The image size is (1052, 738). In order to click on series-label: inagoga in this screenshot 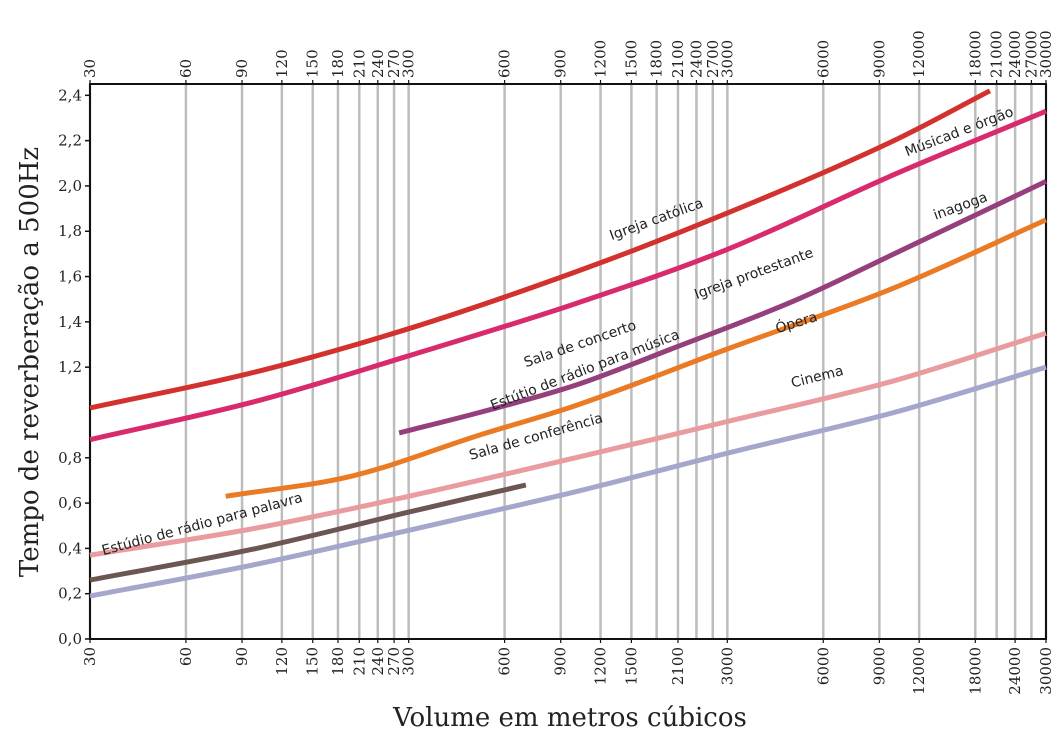, I will do `click(960, 206)`.